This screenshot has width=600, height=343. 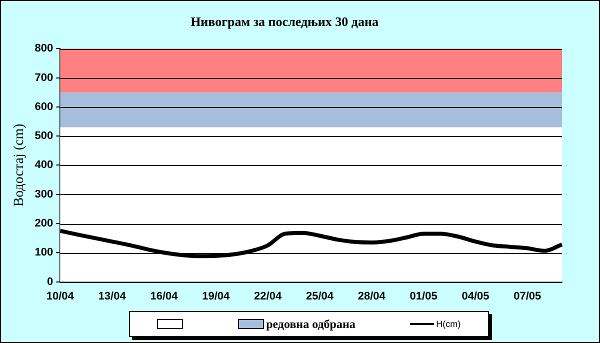 I want to click on chart-title: Нивограм за последњих 30 дана, so click(x=284, y=22).